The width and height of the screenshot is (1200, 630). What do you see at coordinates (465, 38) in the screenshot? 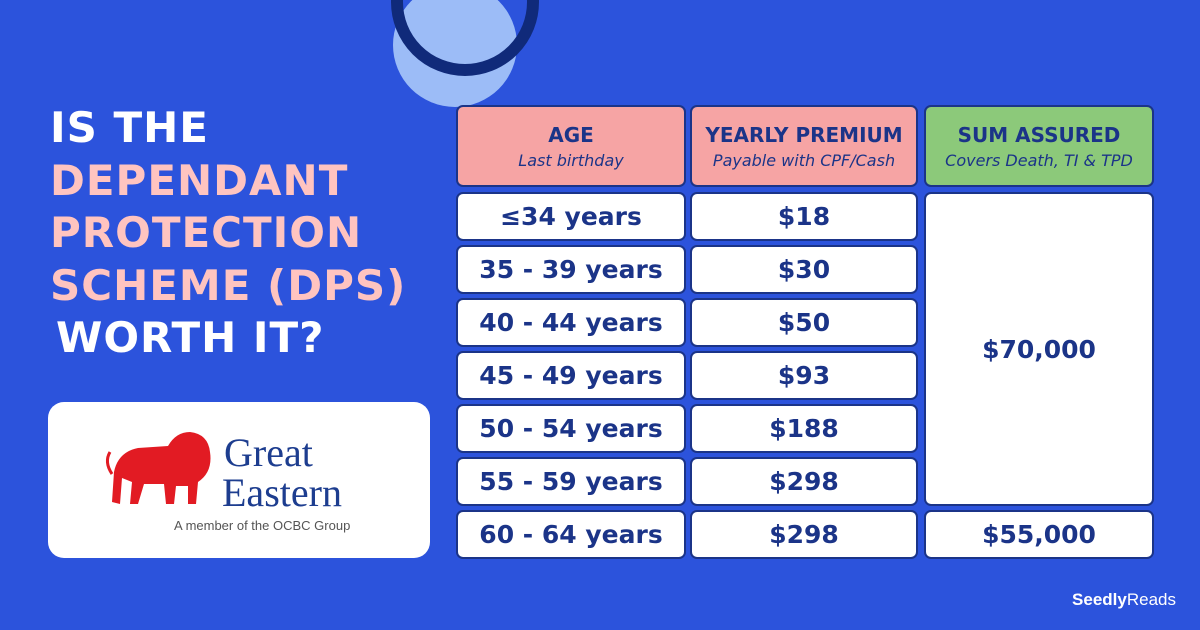
I see `ring` at bounding box center [465, 38].